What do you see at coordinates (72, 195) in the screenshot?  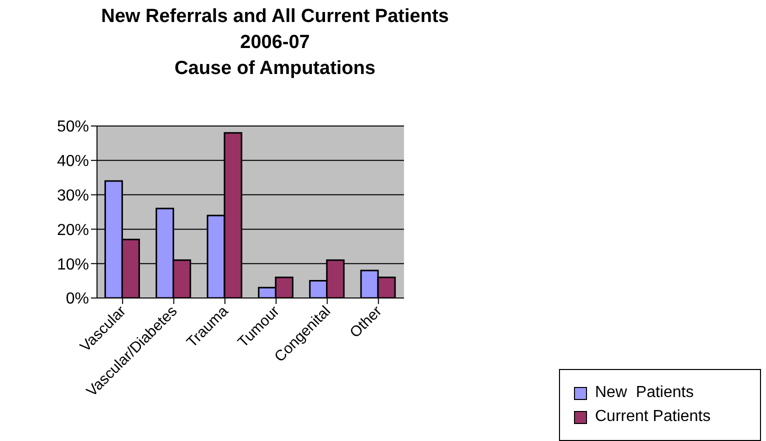 I see `y-tick-label: 30%` at bounding box center [72, 195].